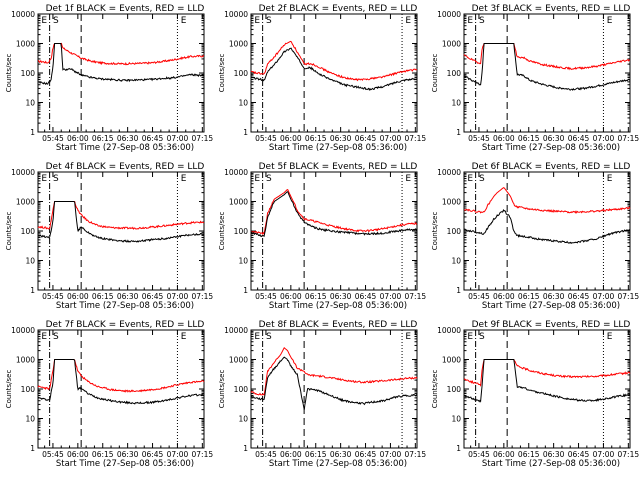 The width and height of the screenshot is (640, 480). I want to click on panel-title: Det 4f BLACK = Events, RED = LLD, so click(125, 167).